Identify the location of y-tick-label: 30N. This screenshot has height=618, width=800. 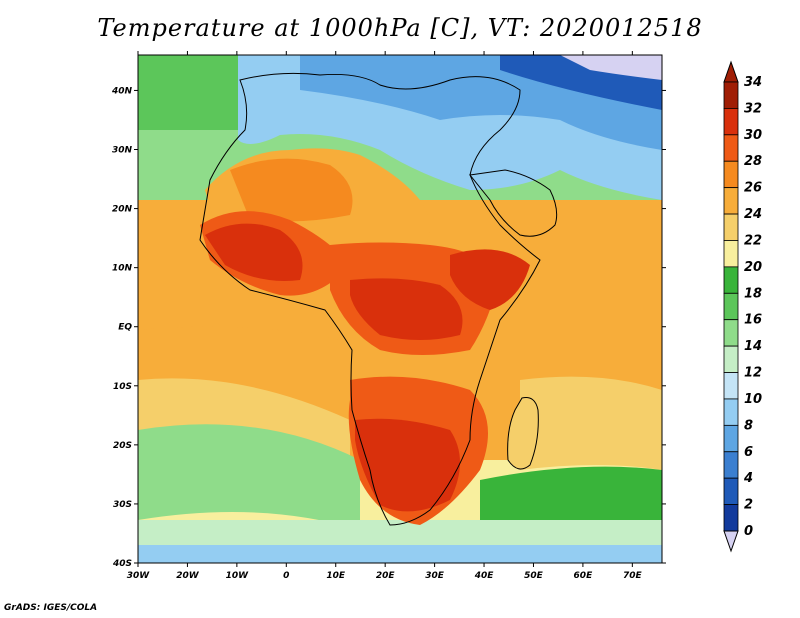
(122, 151).